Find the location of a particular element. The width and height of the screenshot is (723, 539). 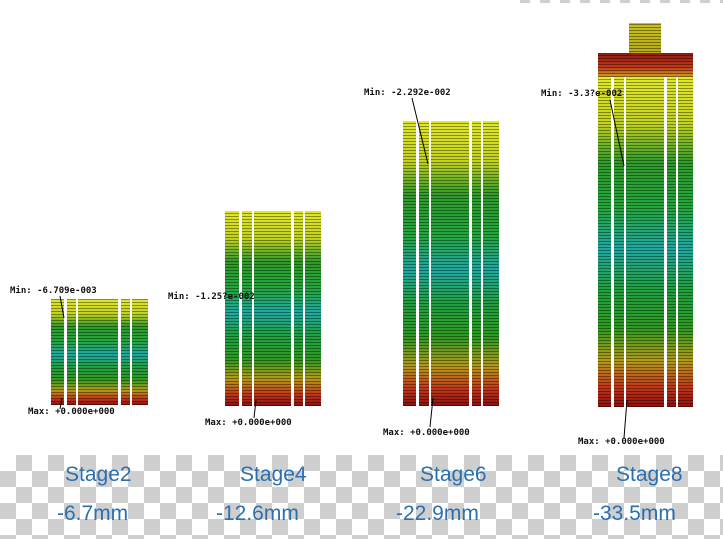

stage8-top-band is located at coordinates (645, 65).